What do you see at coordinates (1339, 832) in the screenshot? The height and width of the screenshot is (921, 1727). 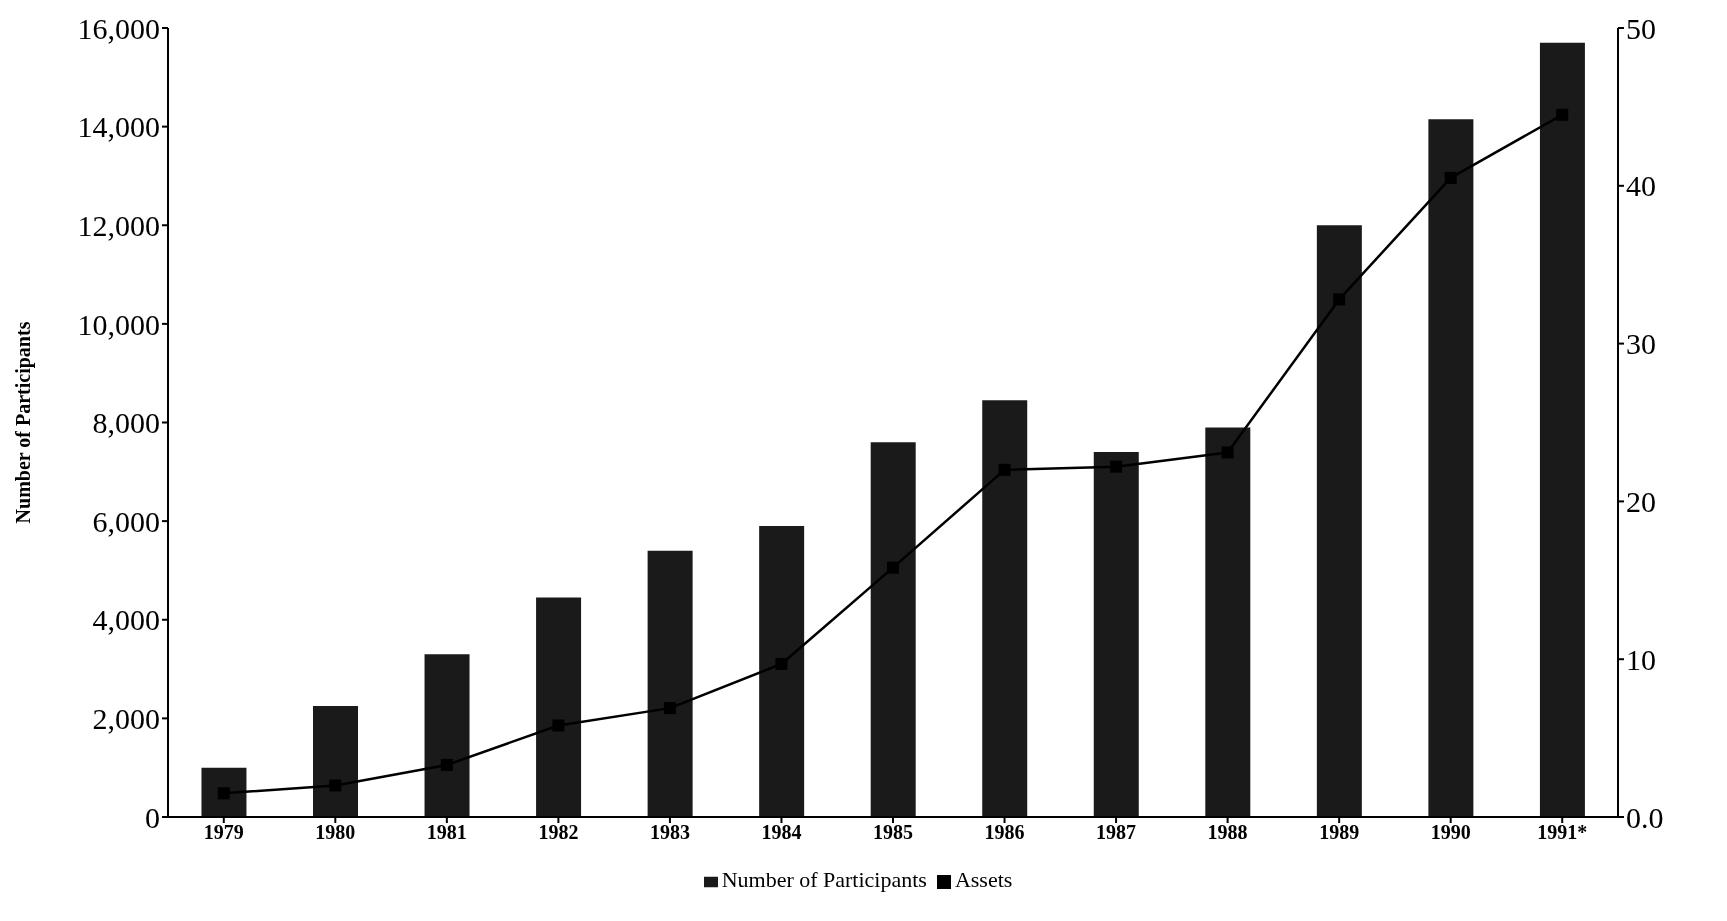 I see `x-tick-label: 1989` at bounding box center [1339, 832].